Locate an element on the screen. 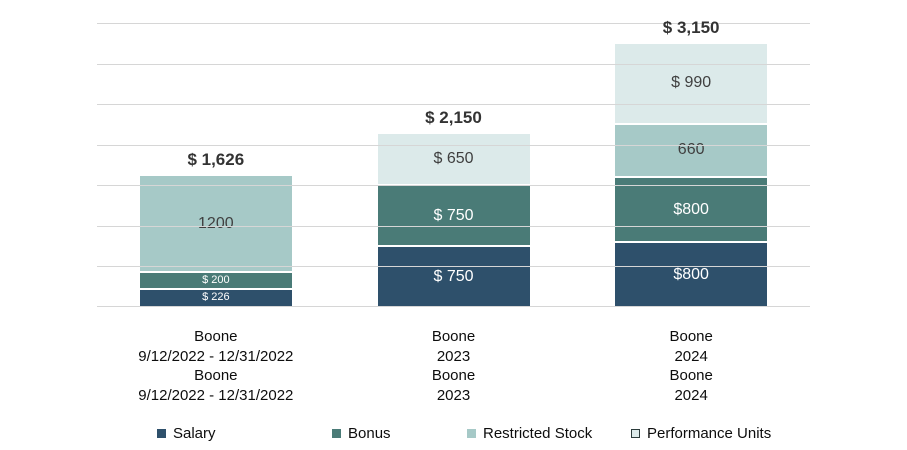  bar-segment: 1200 is located at coordinates (215, 224).